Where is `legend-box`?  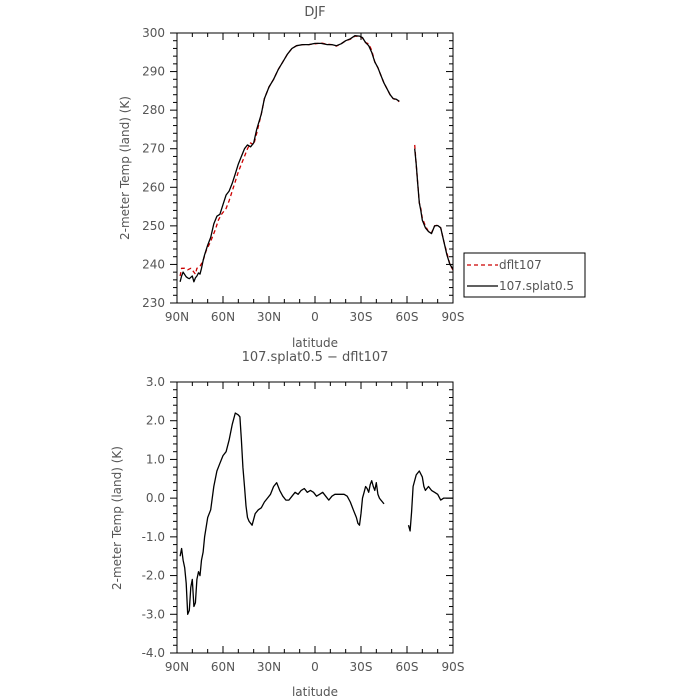
legend-box is located at coordinates (524, 275).